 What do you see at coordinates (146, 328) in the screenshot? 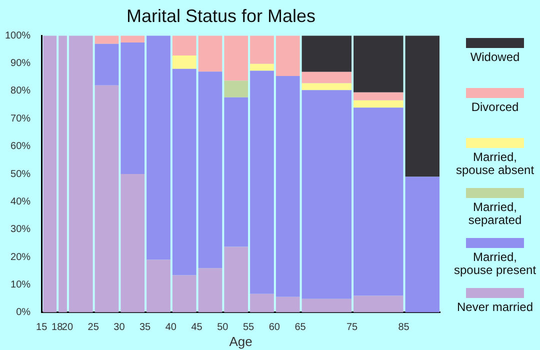
I see `x-tick-label: 35` at bounding box center [146, 328].